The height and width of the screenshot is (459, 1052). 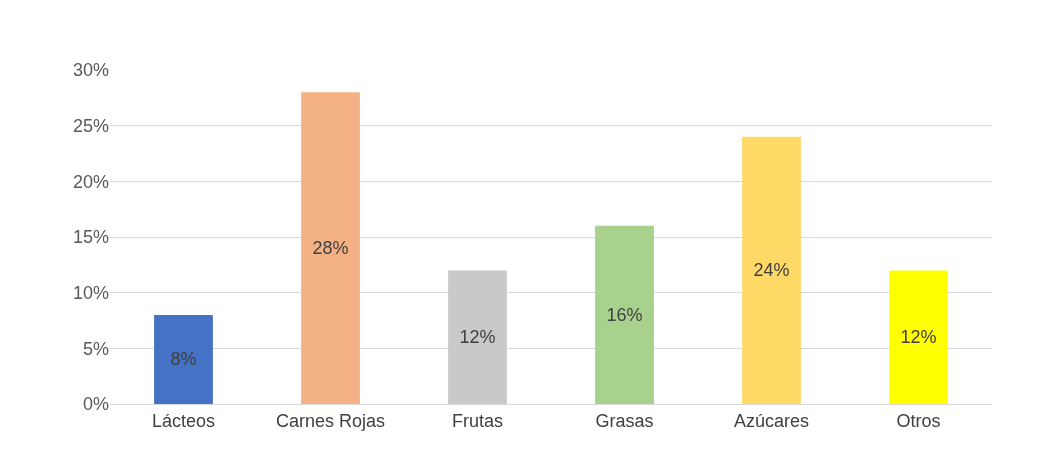 What do you see at coordinates (183, 420) in the screenshot?
I see `x-tick-label: Lácteos` at bounding box center [183, 420].